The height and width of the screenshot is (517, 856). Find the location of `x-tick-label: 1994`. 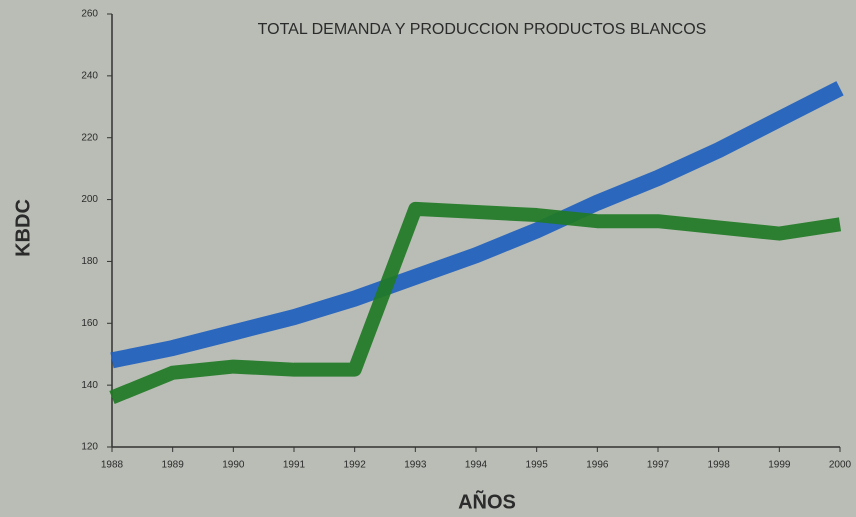

x-tick-label: 1994 is located at coordinates (476, 465).